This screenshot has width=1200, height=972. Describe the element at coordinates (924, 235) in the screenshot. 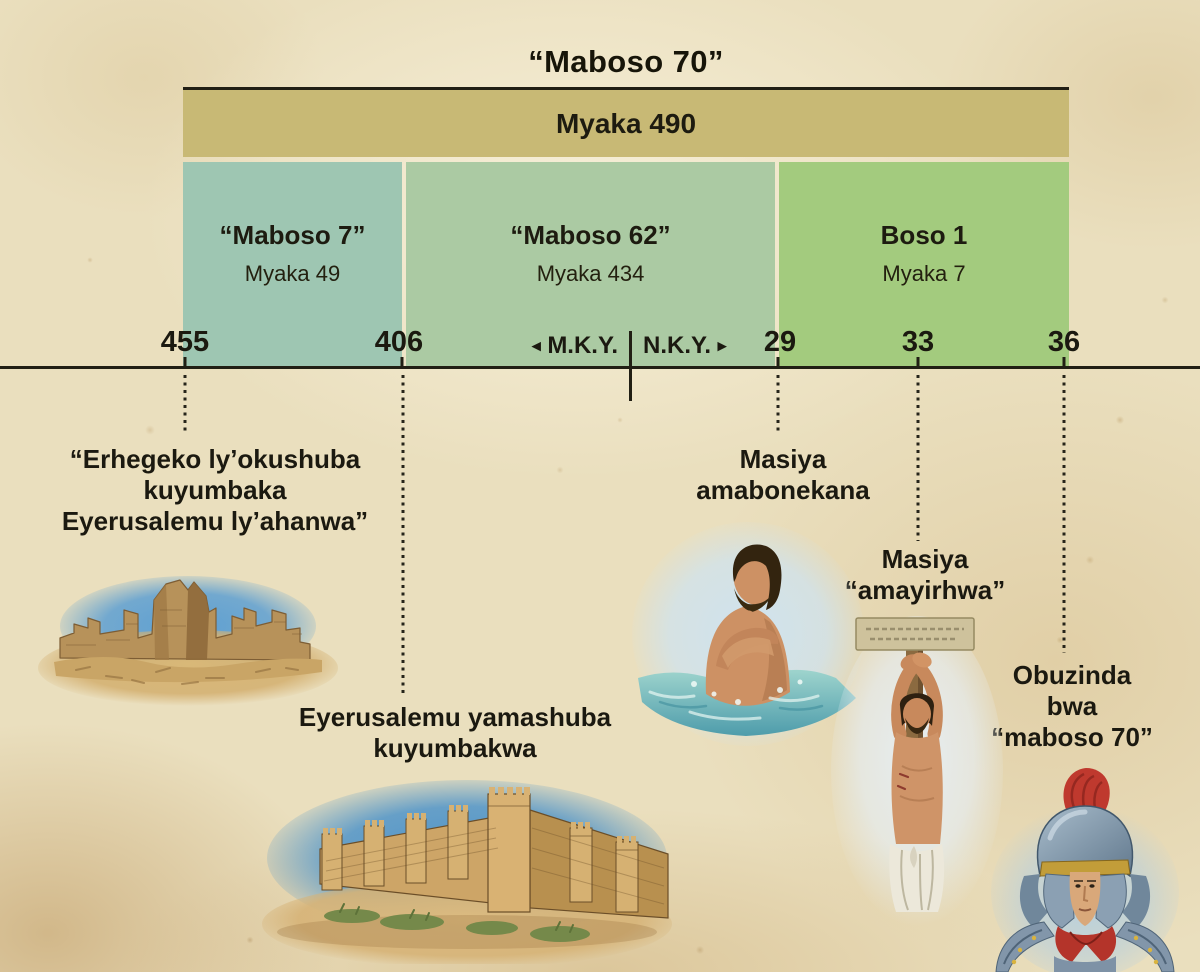

I see `band-label: Boso 1` at that location.